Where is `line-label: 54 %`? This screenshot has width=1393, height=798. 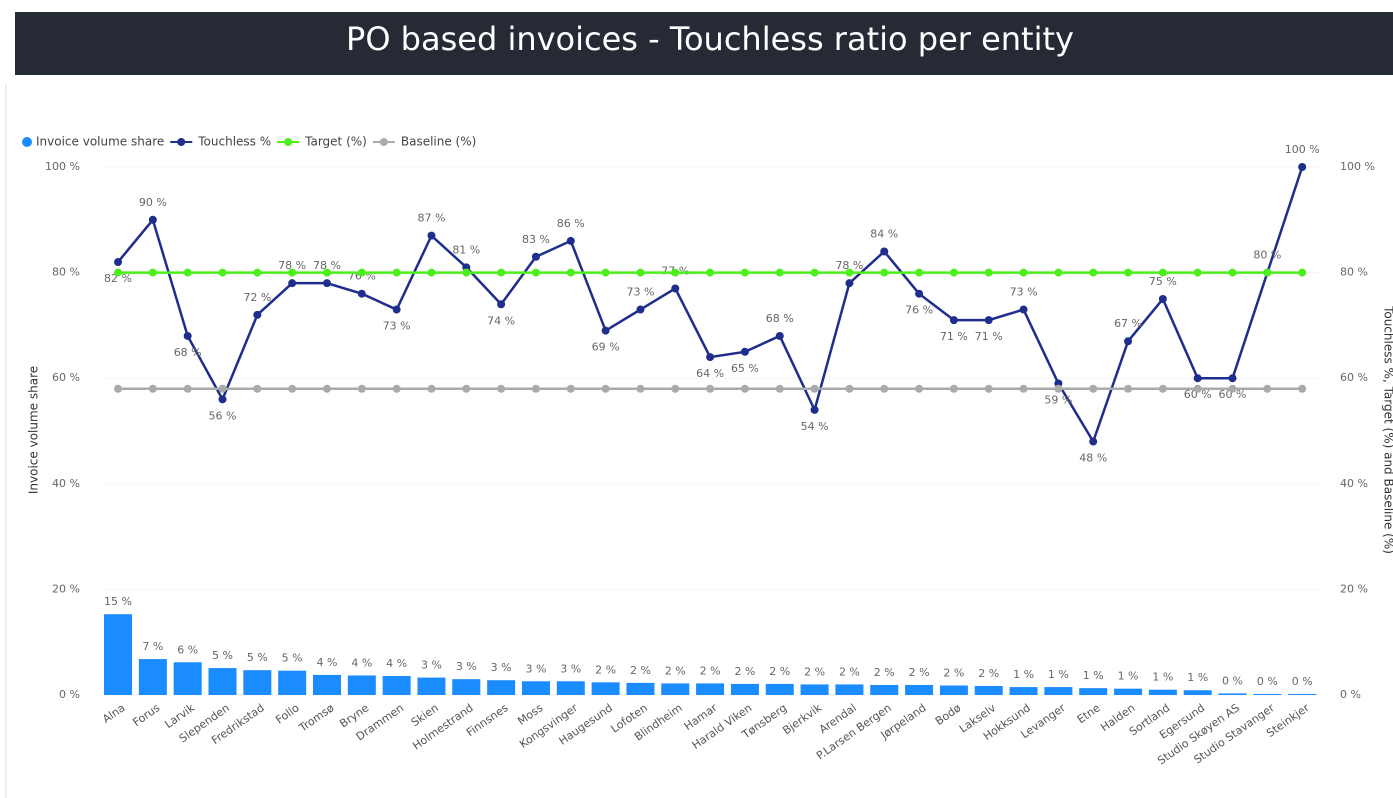
line-label: 54 % is located at coordinates (815, 426).